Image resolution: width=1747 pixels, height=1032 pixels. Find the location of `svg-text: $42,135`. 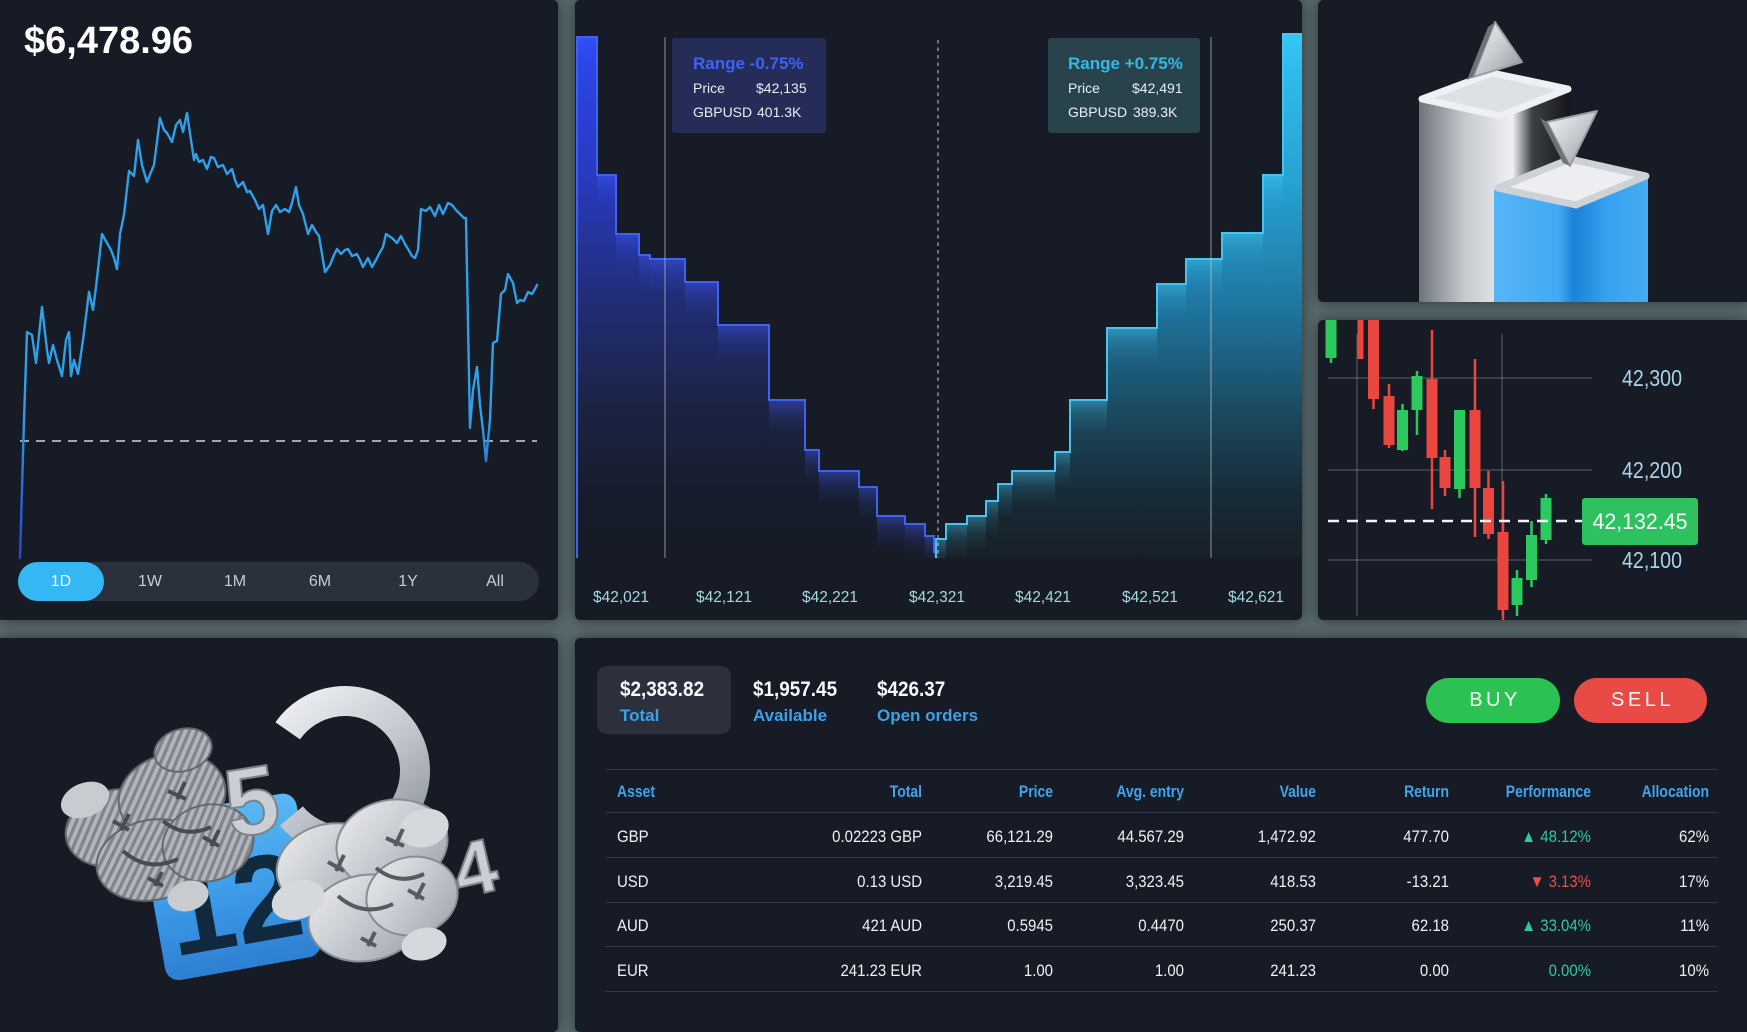

svg-text: $42,135 is located at coordinates (781, 88).